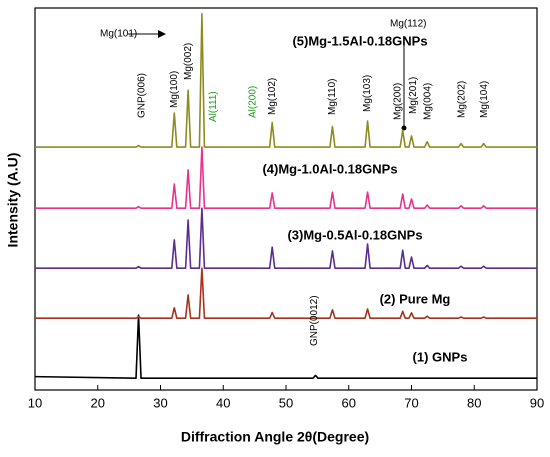 The image size is (550, 457). Describe the element at coordinates (474, 402) in the screenshot. I see `x-tick-label: 80` at that location.